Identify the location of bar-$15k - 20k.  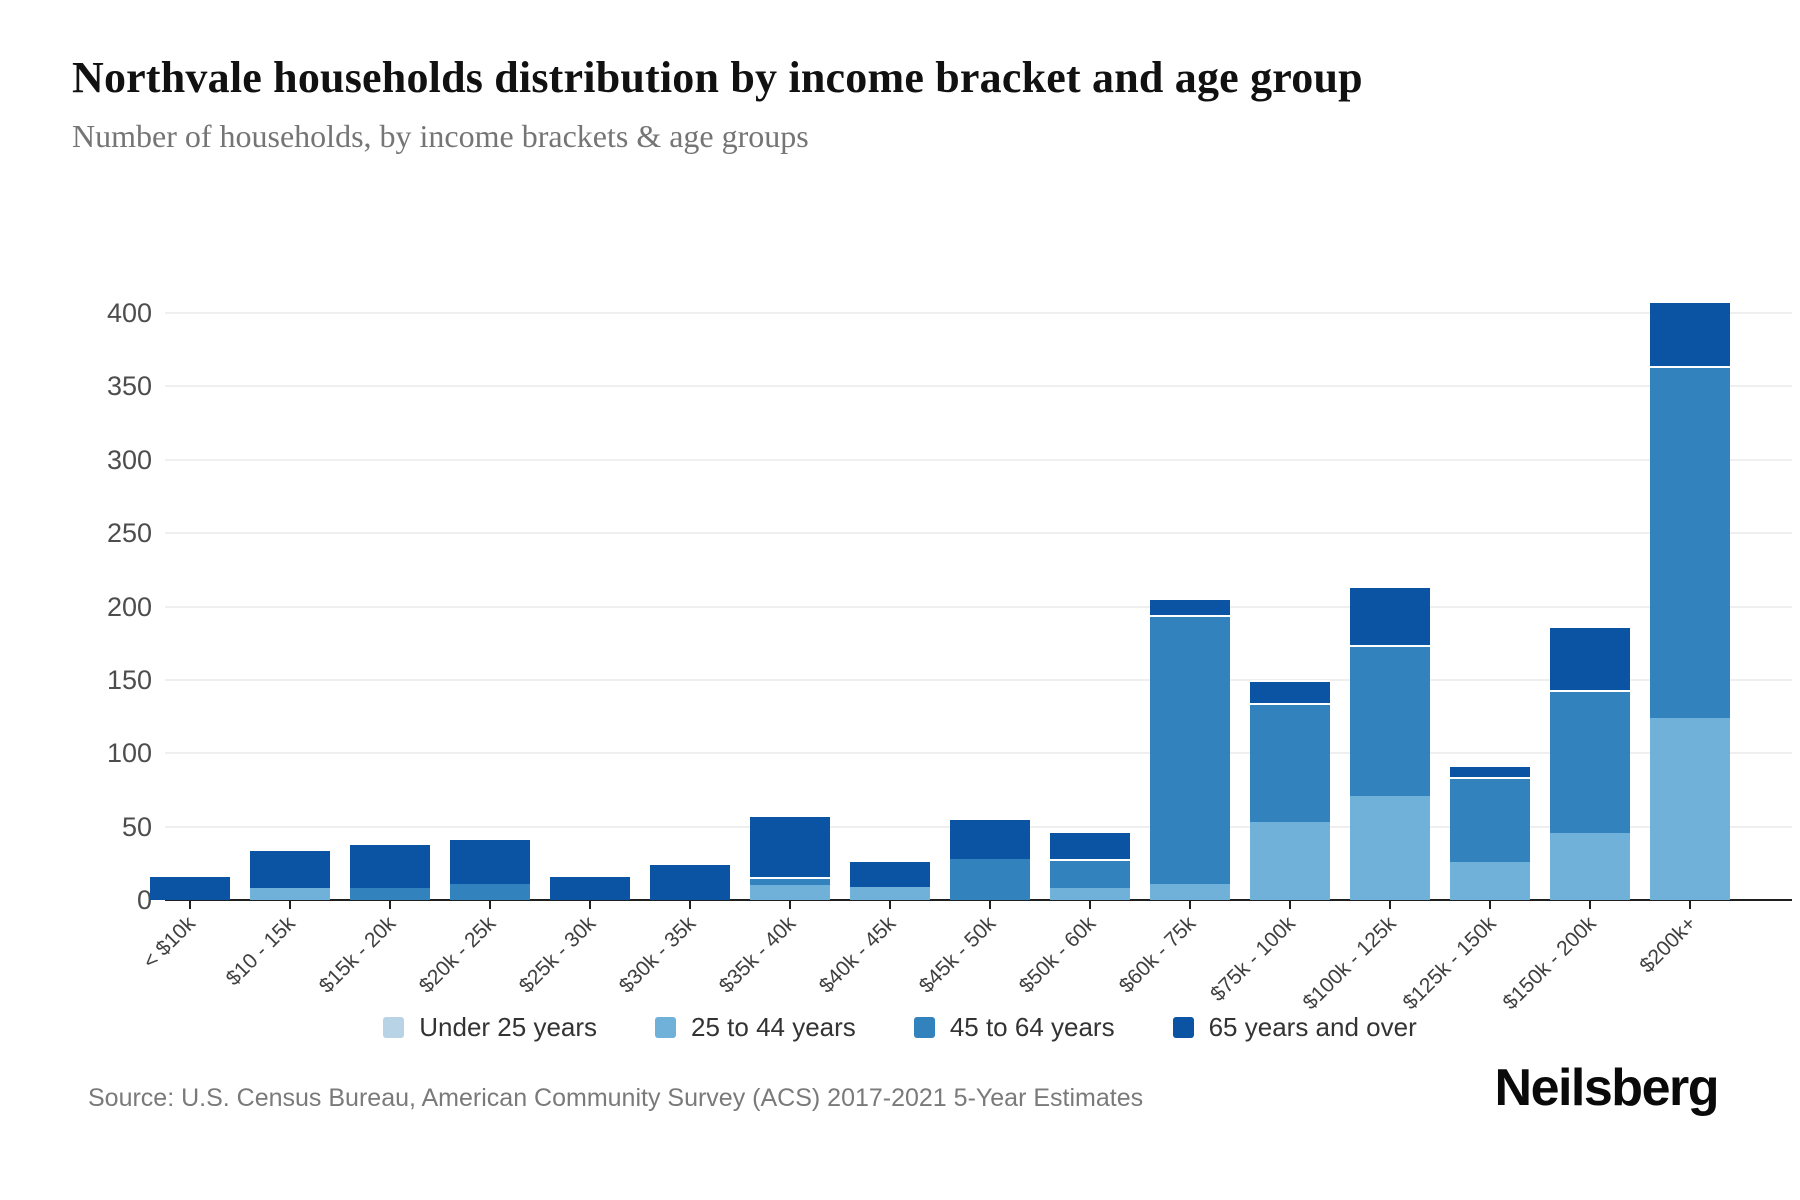
(390, 871).